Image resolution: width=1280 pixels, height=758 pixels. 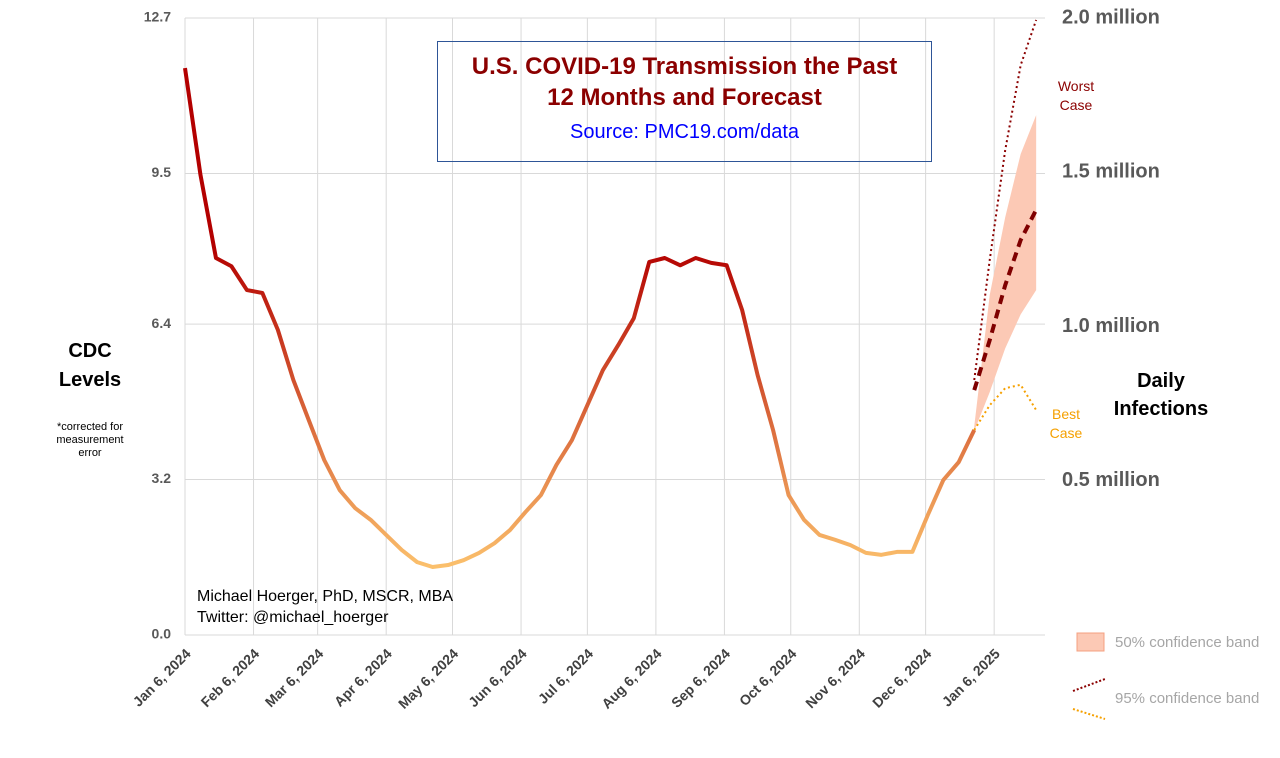 What do you see at coordinates (1111, 172) in the screenshot?
I see `y2-tick-label: 1.5 million` at bounding box center [1111, 172].